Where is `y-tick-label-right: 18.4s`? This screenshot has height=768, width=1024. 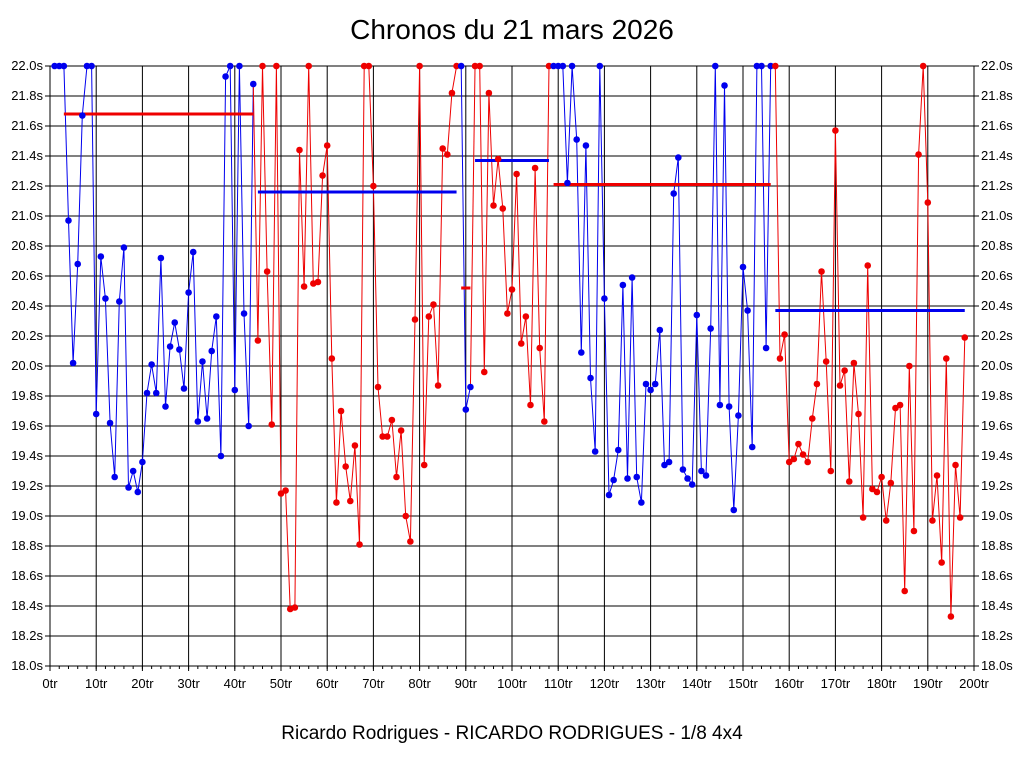
y-tick-label-right: 18.4s is located at coordinates (997, 605).